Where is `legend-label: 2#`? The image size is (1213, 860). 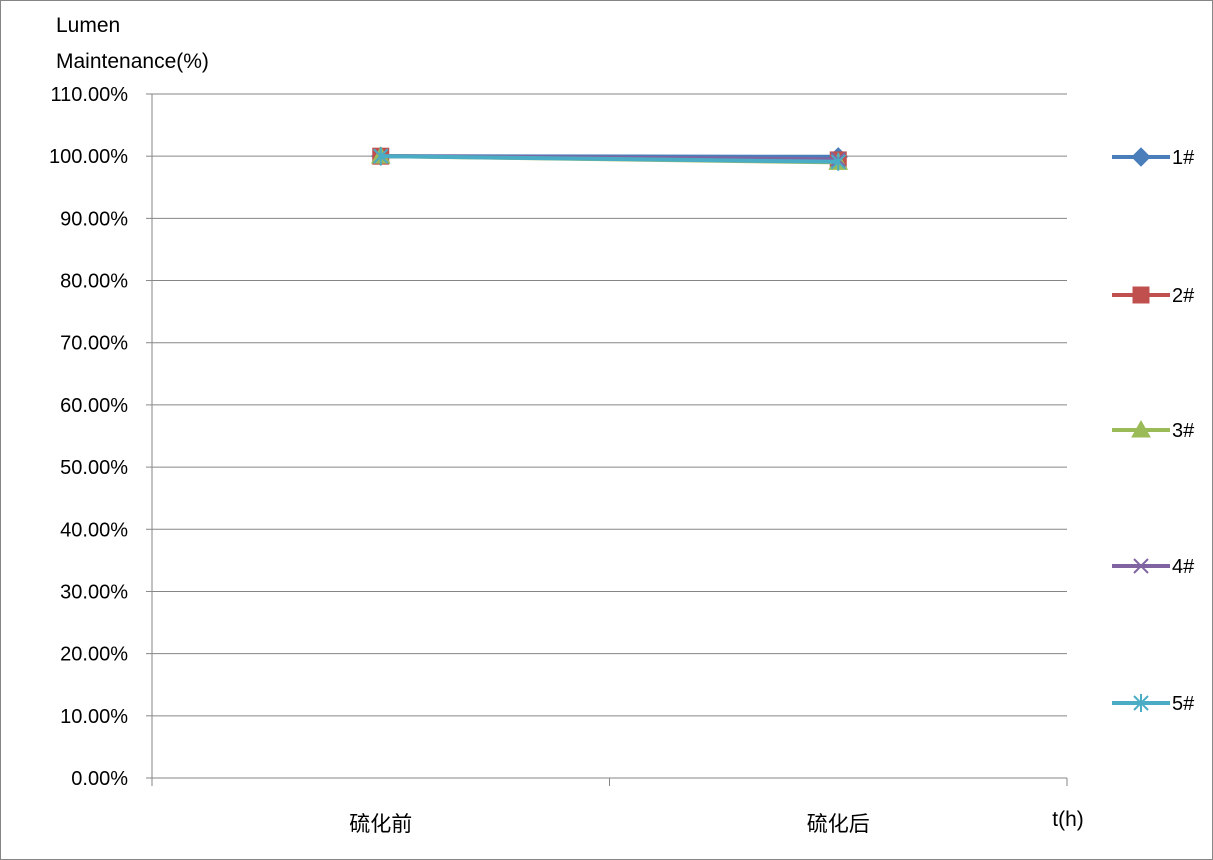 legend-label: 2# is located at coordinates (1183, 296).